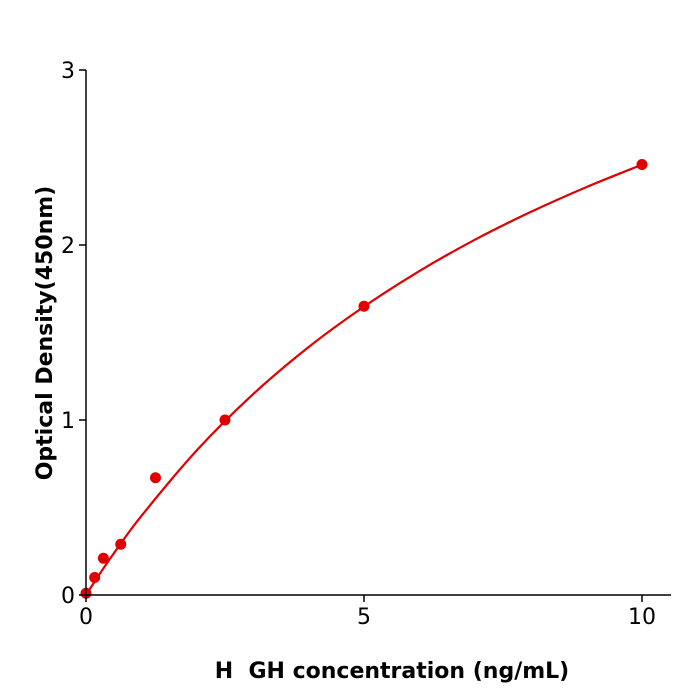  Describe the element at coordinates (68, 71) in the screenshot. I see `y-tick-label: 3` at that location.